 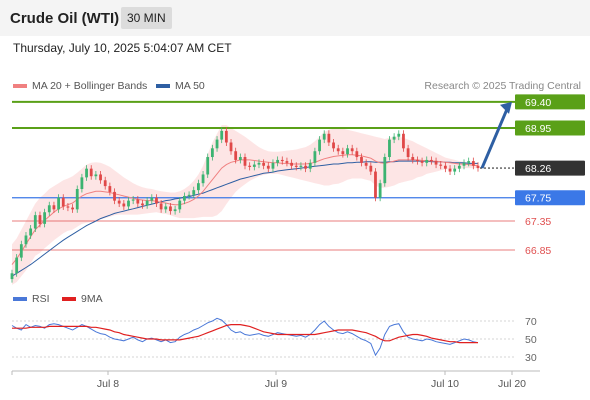 What do you see at coordinates (495, 137) in the screenshot?
I see `forecast-arrow` at bounding box center [495, 137].